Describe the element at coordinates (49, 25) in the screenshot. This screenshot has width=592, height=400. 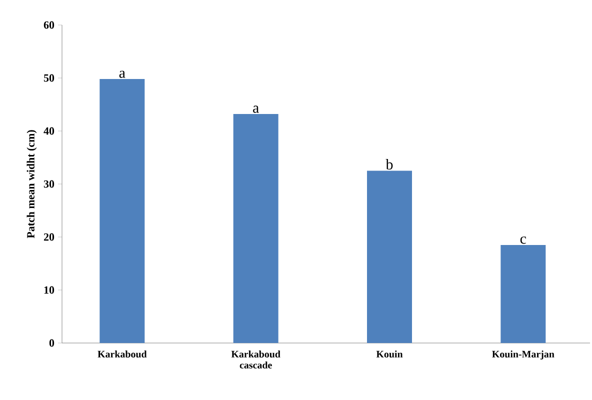
I see `y-tick-label: 60` at that location.